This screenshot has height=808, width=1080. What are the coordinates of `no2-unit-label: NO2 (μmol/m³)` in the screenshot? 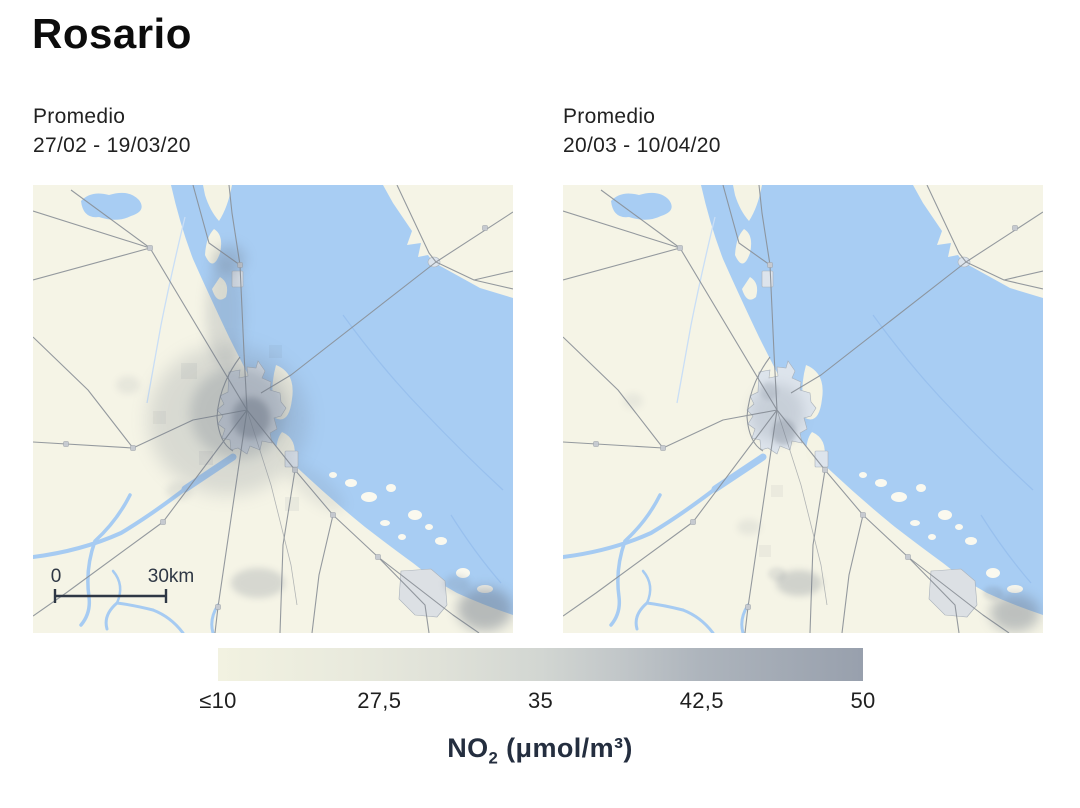 It's located at (540, 750).